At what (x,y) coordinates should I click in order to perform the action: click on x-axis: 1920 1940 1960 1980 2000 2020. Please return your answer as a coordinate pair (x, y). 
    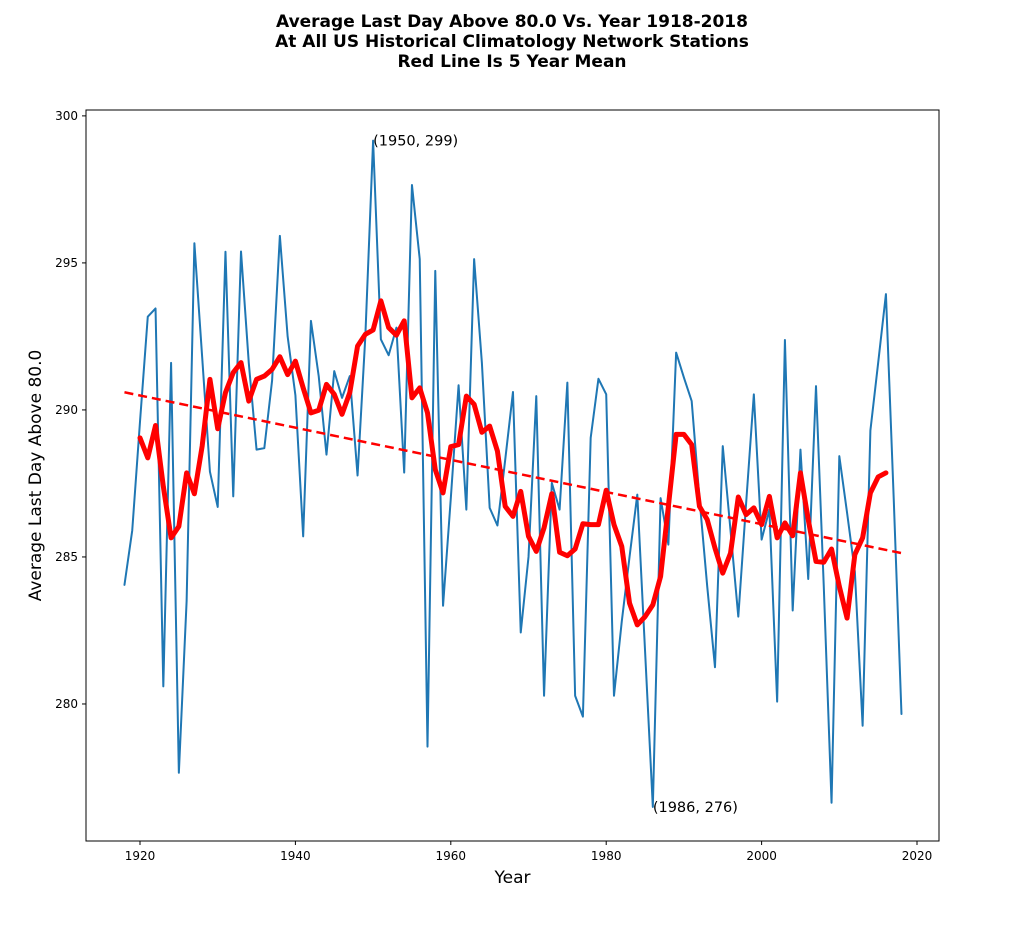
    Looking at the image, I should click on (529, 852).